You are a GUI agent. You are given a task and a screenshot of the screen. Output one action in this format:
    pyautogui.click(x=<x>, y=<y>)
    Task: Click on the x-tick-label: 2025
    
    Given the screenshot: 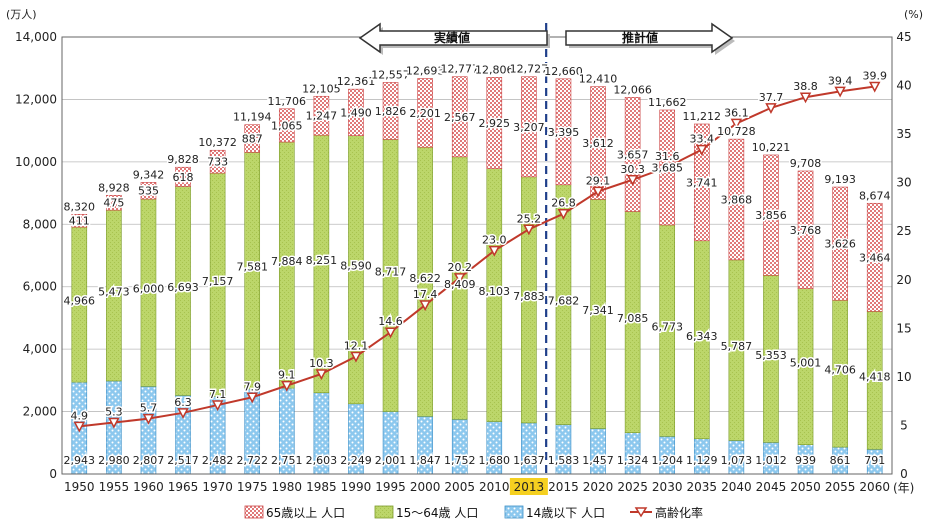 What is the action you would take?
    pyautogui.click(x=632, y=487)
    